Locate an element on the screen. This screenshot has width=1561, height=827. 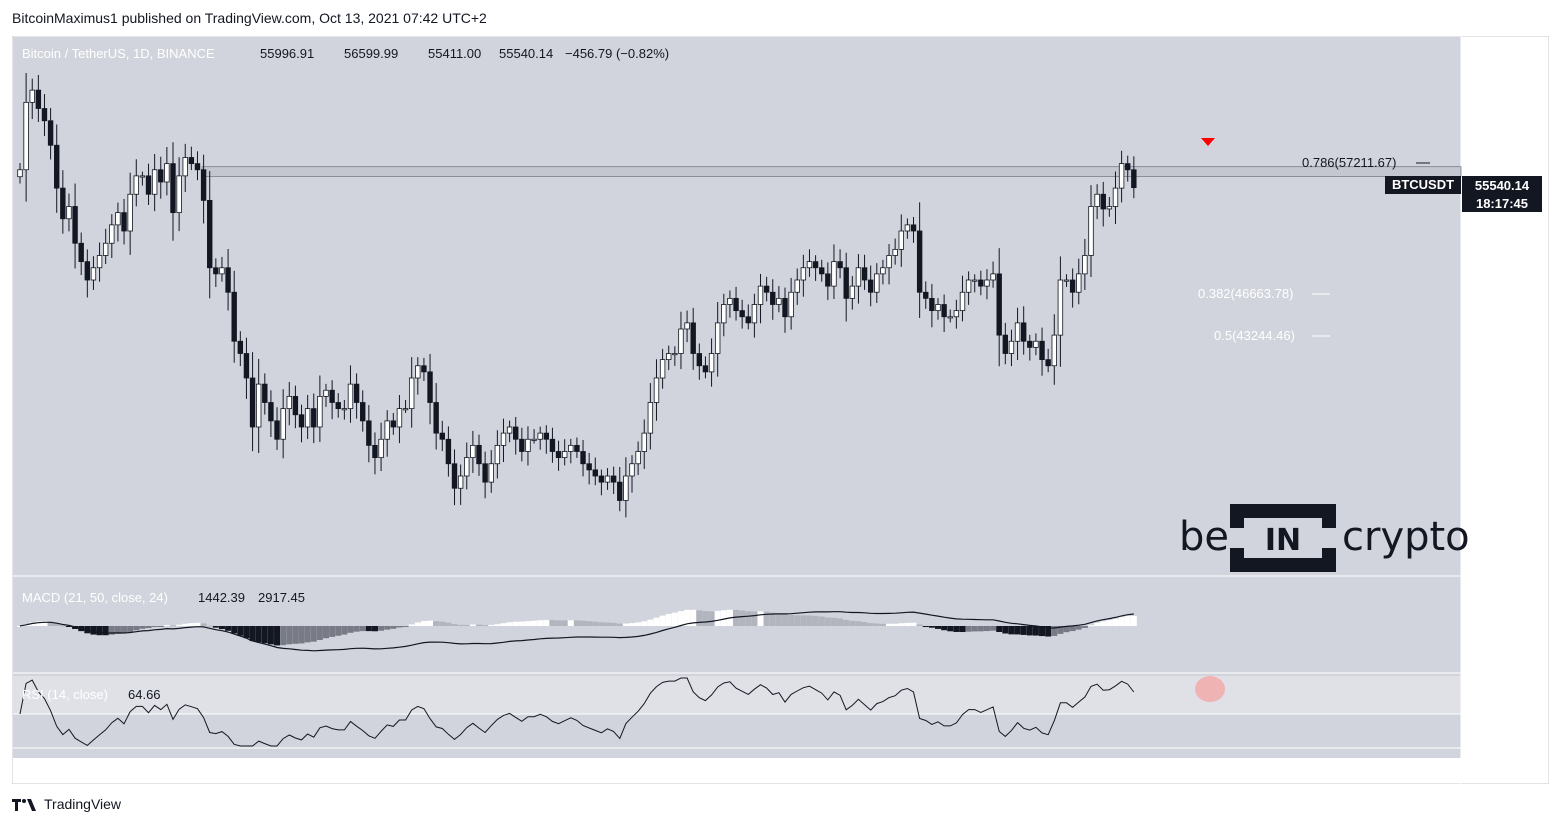
ohlc-close: 55540.14 is located at coordinates (526, 53).